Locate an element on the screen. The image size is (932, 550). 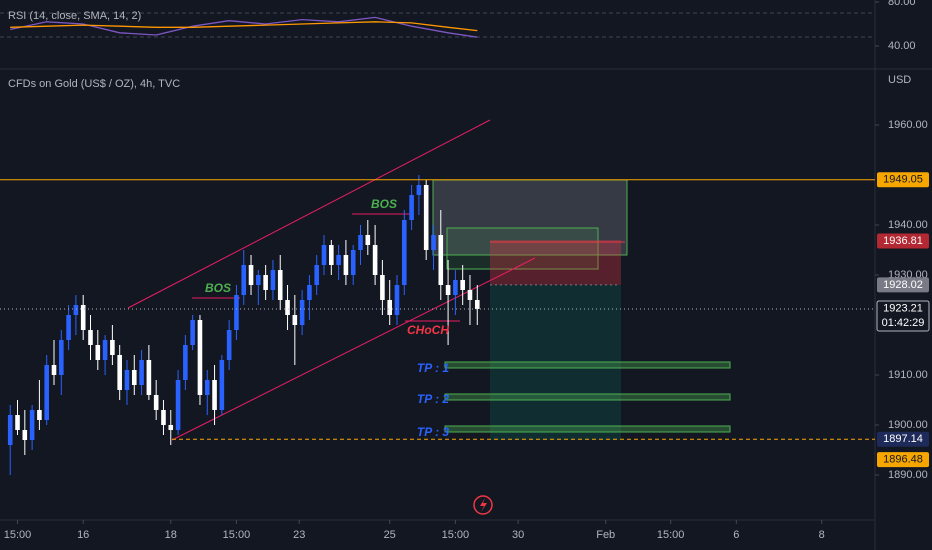
countdown: 01:42:29 is located at coordinates (903, 323).